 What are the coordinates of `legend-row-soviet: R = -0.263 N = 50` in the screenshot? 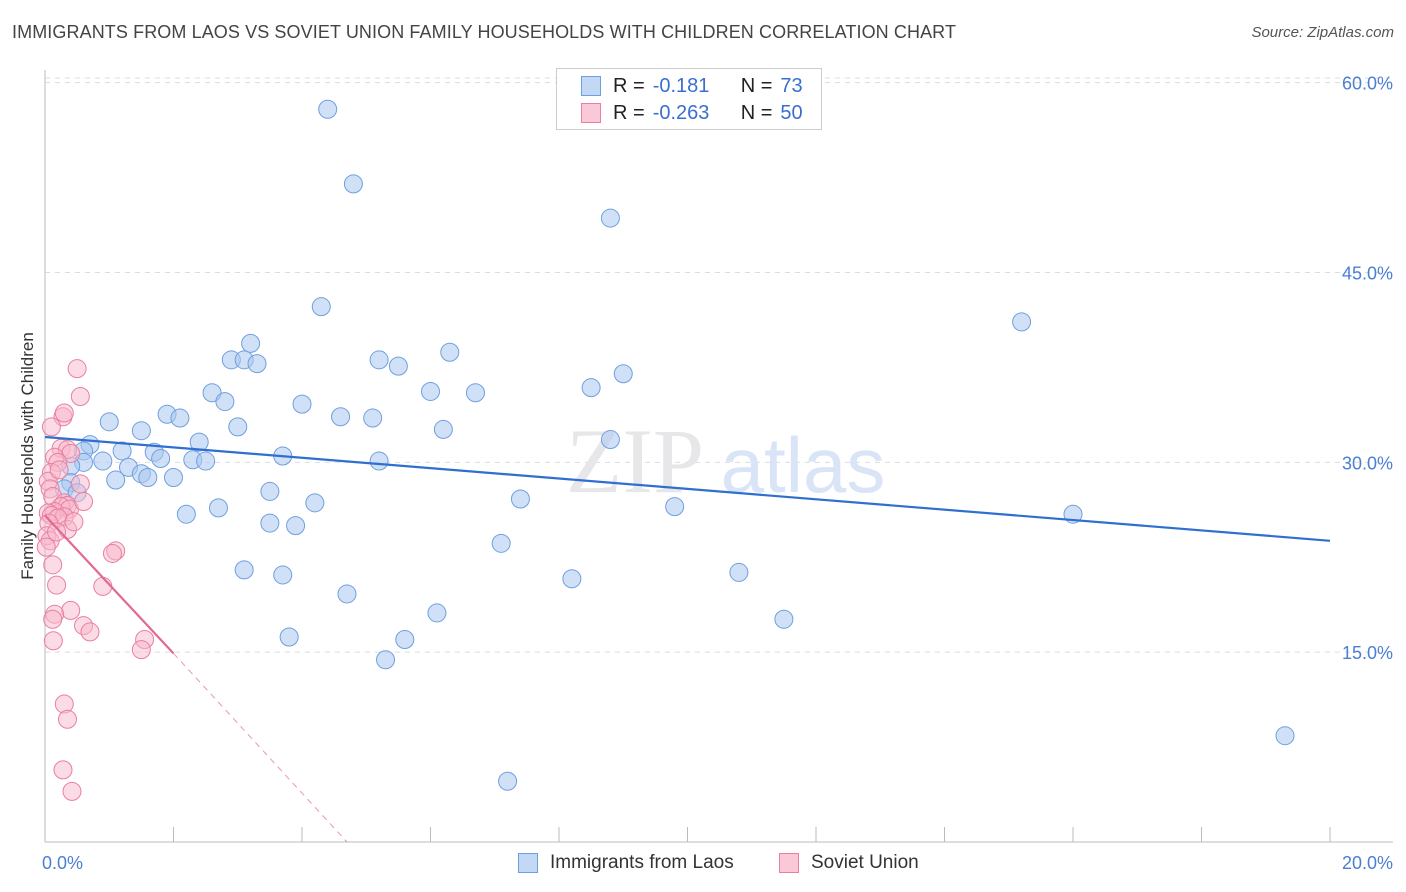 It's located at (692, 113).